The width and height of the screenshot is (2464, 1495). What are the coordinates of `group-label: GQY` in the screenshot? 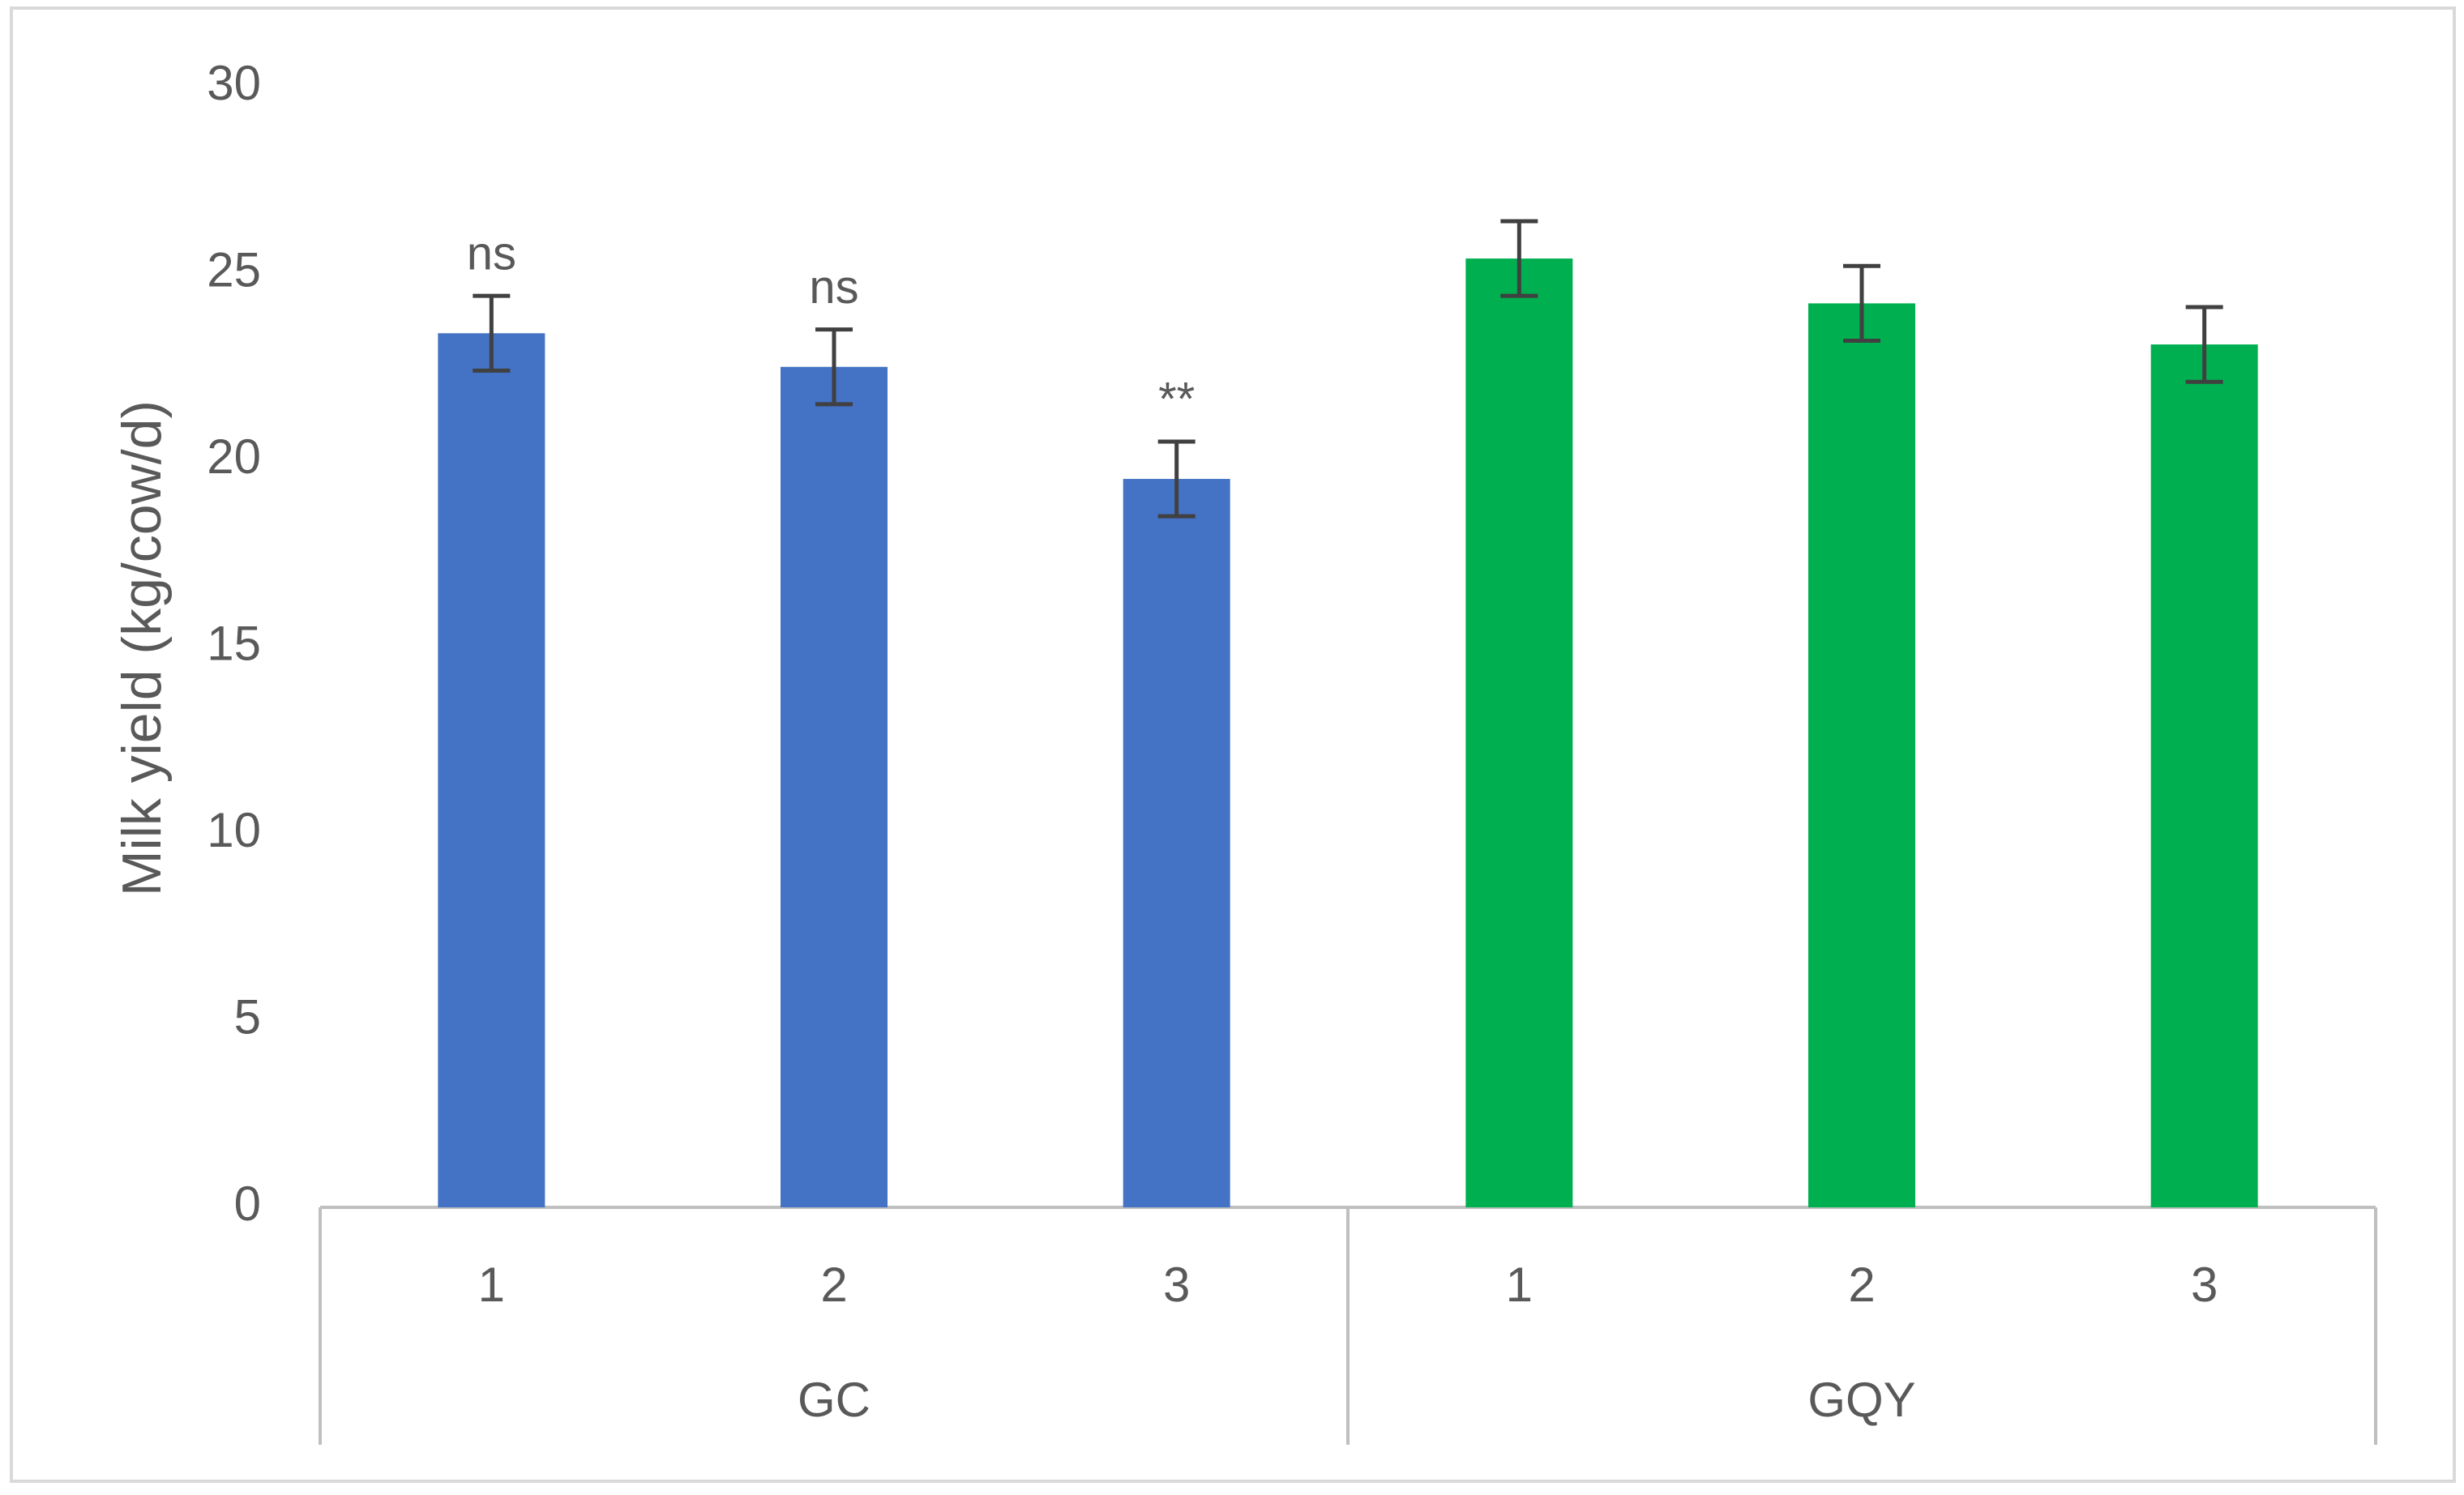 It's located at (1861, 1400).